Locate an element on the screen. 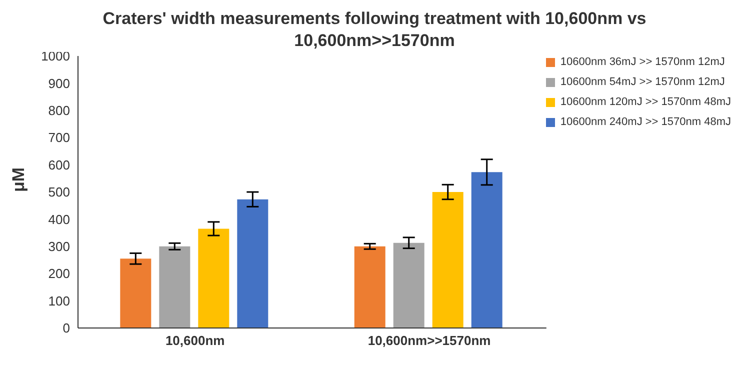 The width and height of the screenshot is (749, 371). y-axis-title: μM is located at coordinates (18, 179).